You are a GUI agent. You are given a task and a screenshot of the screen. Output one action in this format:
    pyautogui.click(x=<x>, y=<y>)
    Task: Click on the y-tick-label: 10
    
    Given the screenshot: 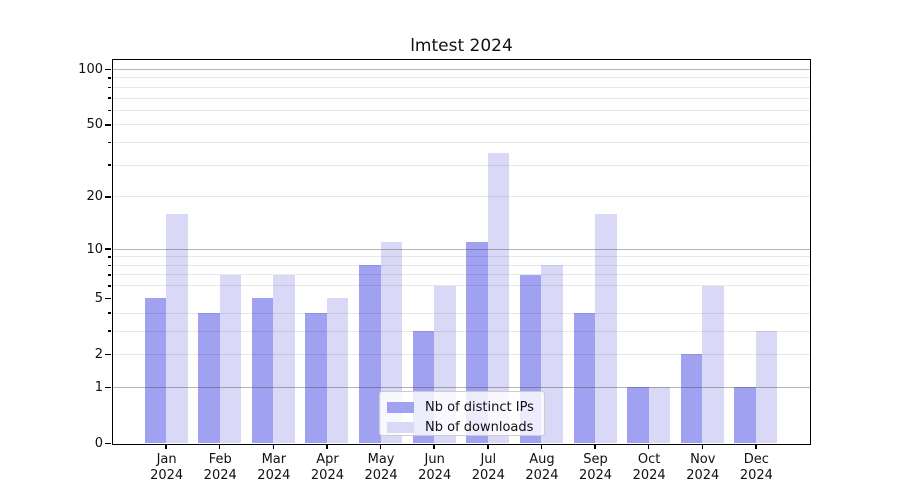 What is the action you would take?
    pyautogui.click(x=94, y=249)
    